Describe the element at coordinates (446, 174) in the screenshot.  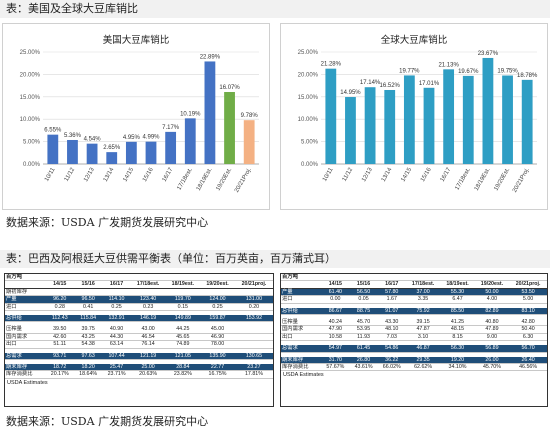
I see `world-category-label: 16/17` at that location.